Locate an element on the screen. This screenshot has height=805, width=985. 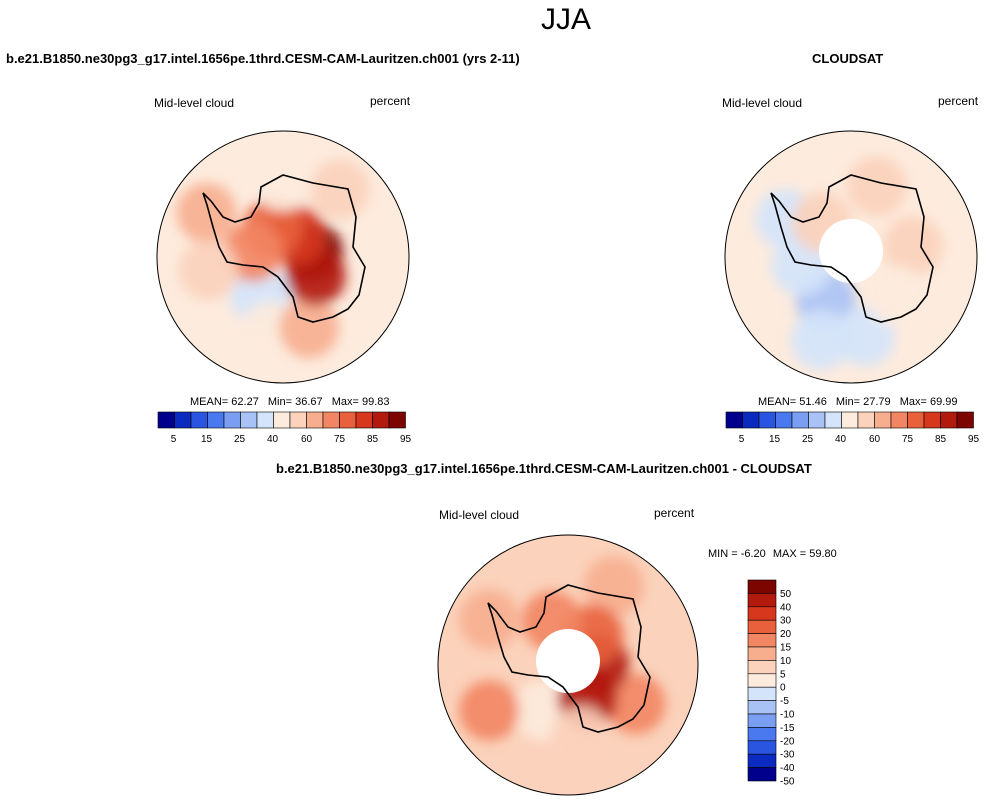
panel3-coastline is located at coordinates (569, 658).